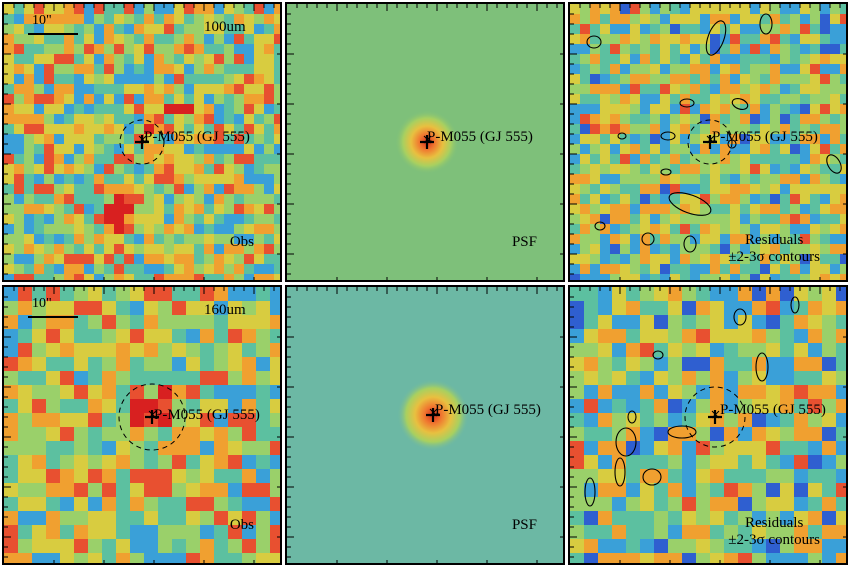  I want to click on band-label-160um: 160um, so click(225, 310).